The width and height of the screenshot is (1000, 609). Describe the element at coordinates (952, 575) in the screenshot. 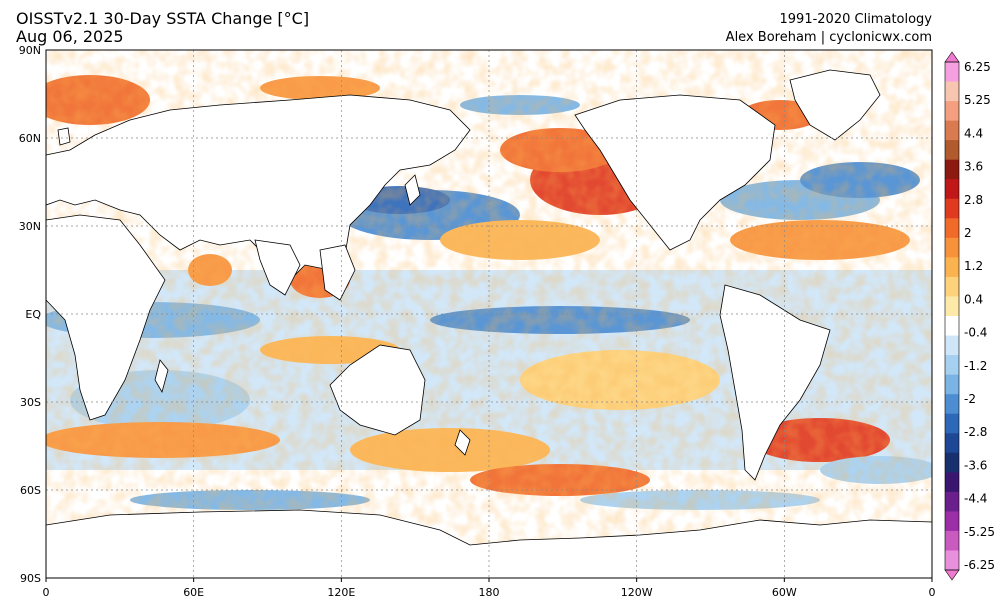

I see `colorbar-extend-bottom` at that location.